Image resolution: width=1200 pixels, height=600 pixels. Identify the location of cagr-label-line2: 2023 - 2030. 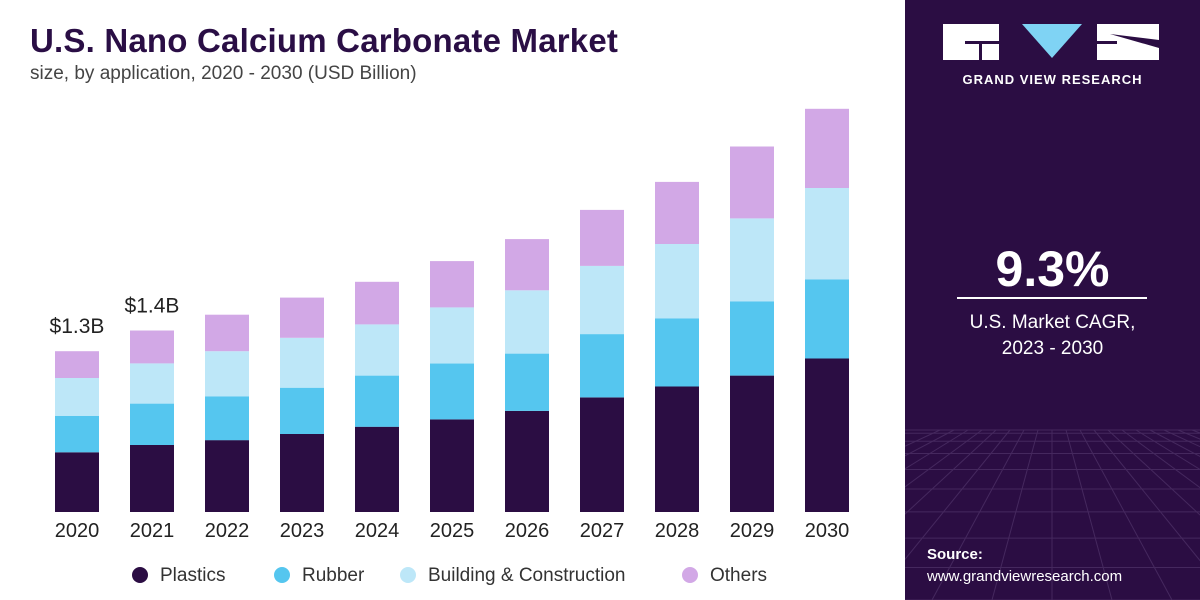
(1052, 348).